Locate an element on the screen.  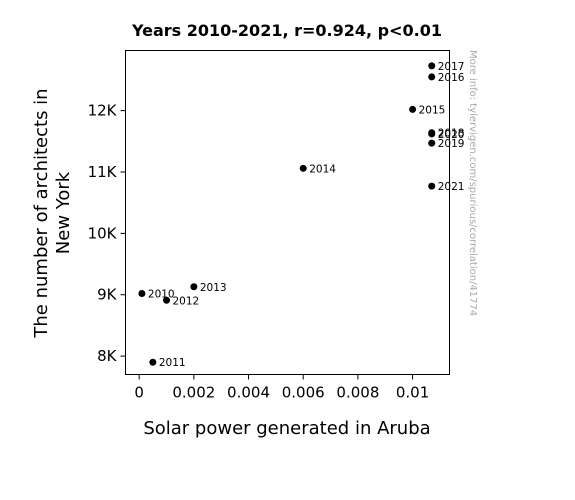
data-point-label: 2014 is located at coordinates (322, 169).